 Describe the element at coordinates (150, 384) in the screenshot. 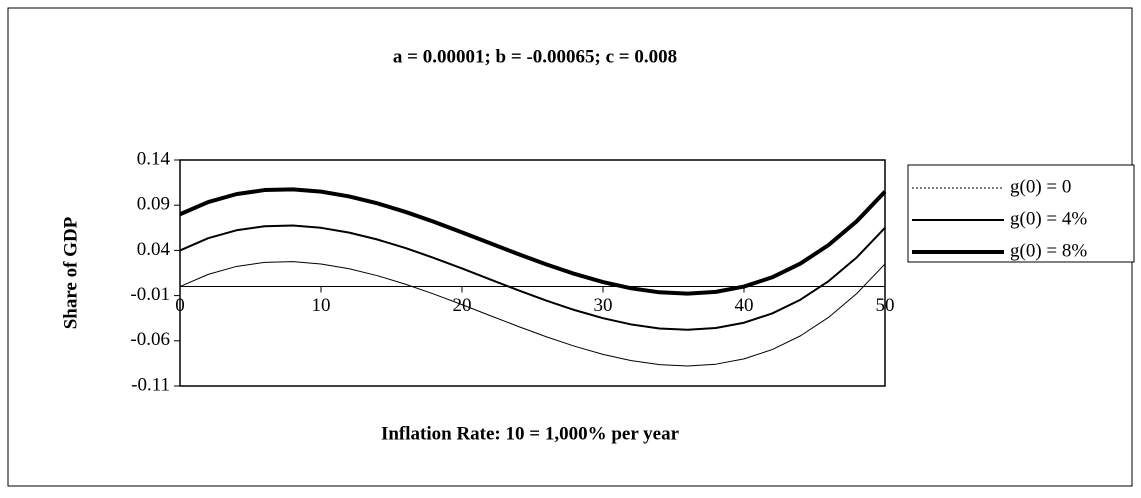

I see `y-tick-label: -0.11` at that location.